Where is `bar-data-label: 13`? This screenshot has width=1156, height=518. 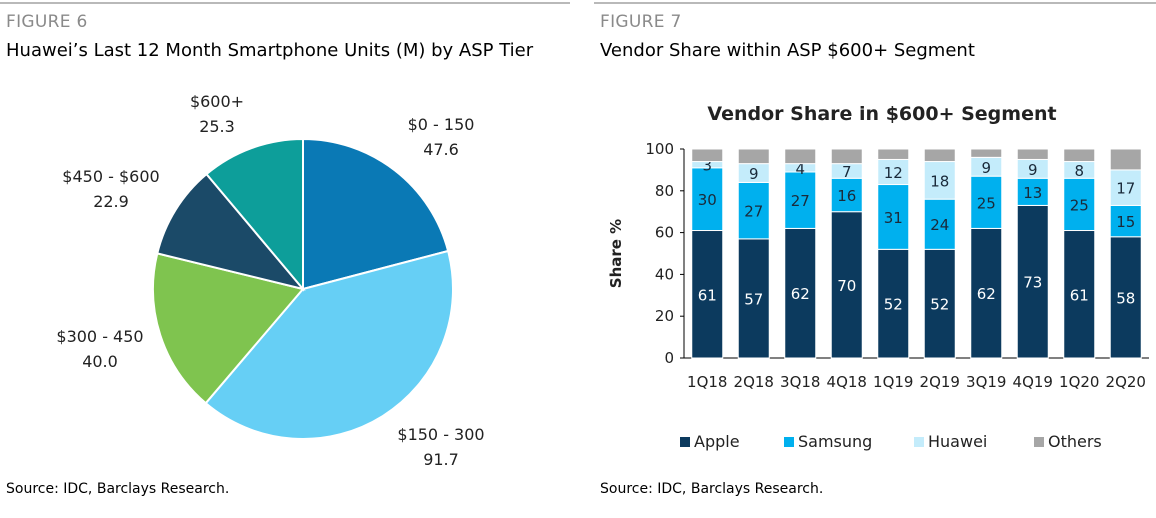 bar-data-label: 13 is located at coordinates (1032, 193).